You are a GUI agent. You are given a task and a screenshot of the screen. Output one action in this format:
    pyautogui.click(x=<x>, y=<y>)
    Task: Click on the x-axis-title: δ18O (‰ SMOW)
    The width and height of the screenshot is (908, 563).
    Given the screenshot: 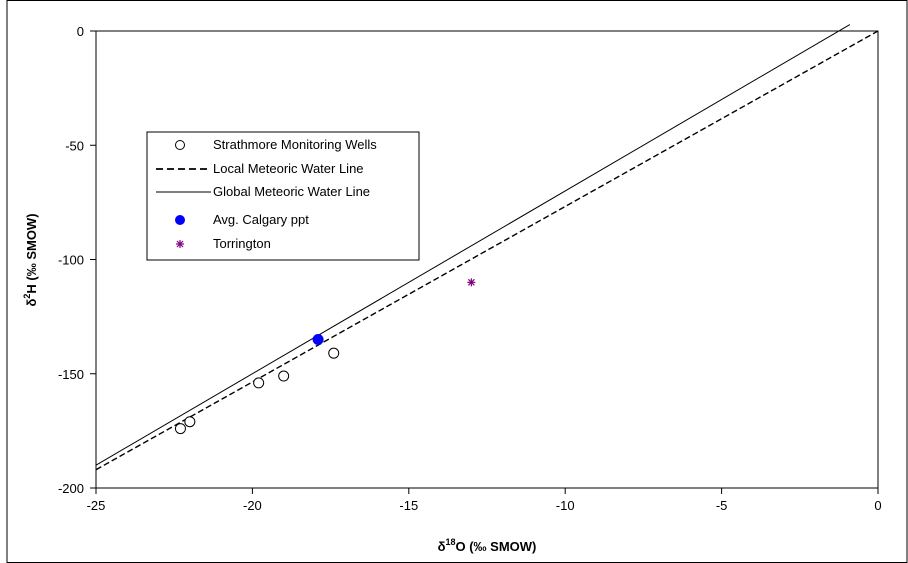 What is the action you would take?
    pyautogui.click(x=487, y=545)
    